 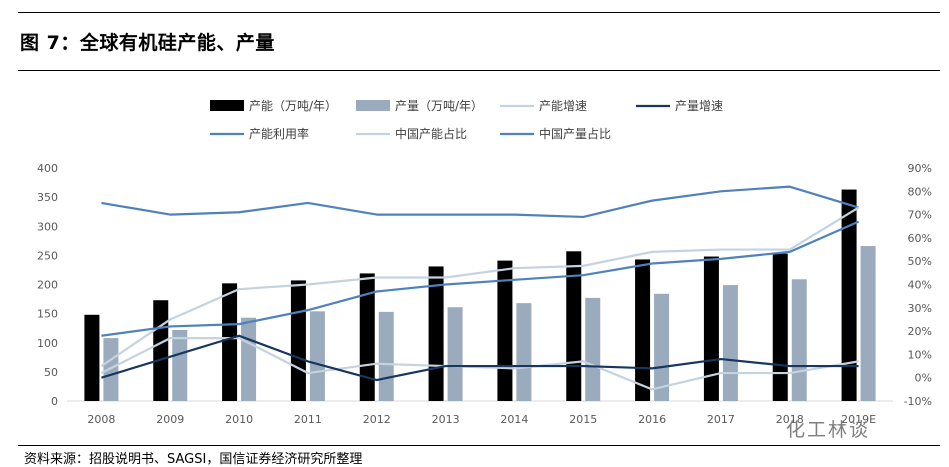 I want to click on line-capacity-growth, so click(x=479, y=363).